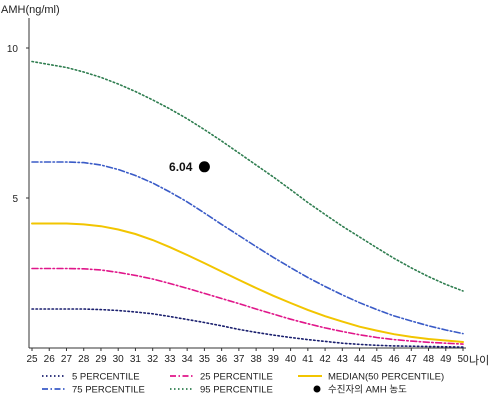  Describe the element at coordinates (377, 359) in the screenshot. I see `x-tick-label: 45` at that location.